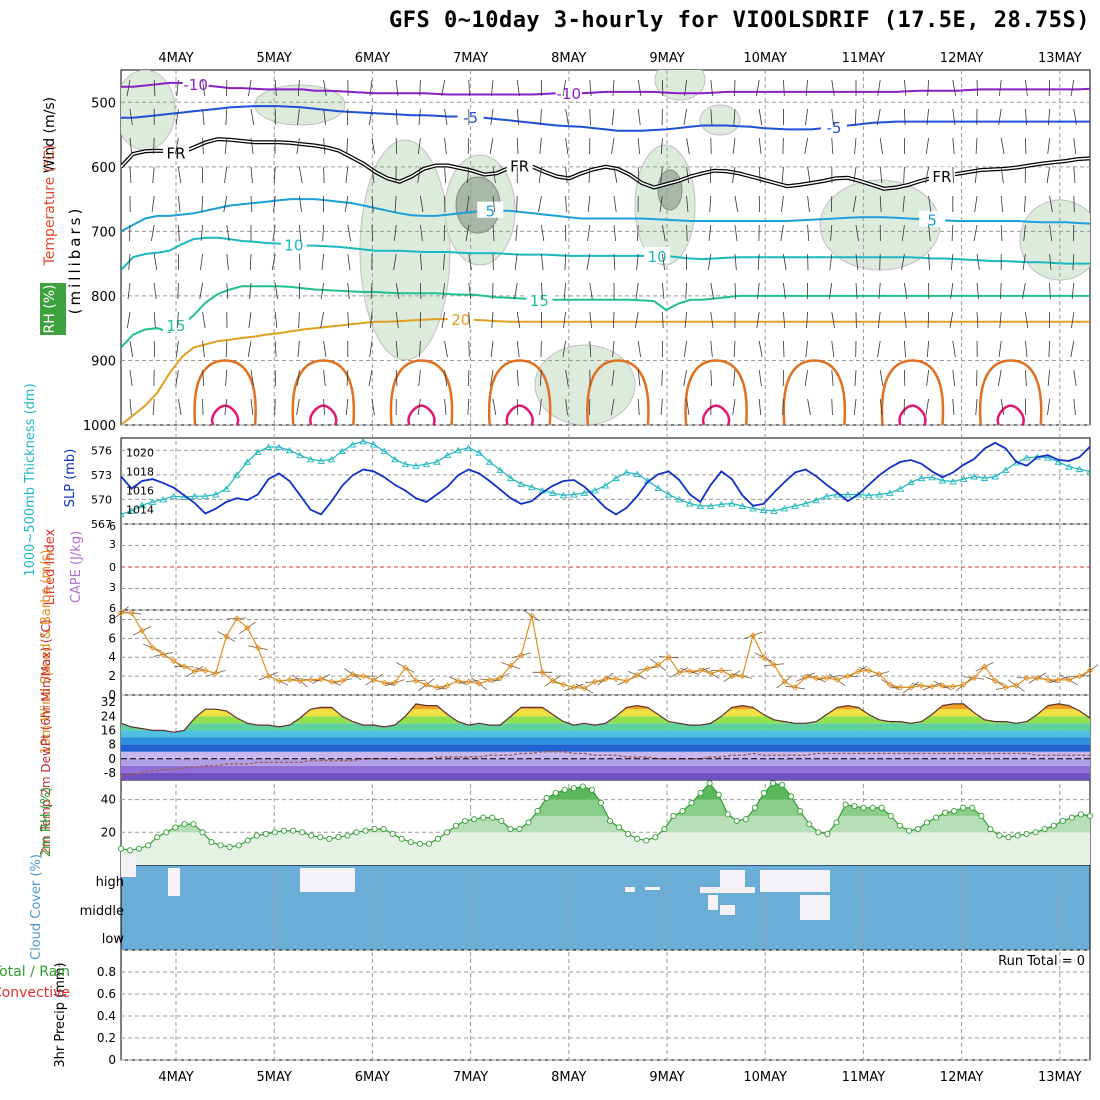 The height and width of the screenshot is (1100, 1100). I want to click on date-label-top: 12MAY, so click(962, 58).